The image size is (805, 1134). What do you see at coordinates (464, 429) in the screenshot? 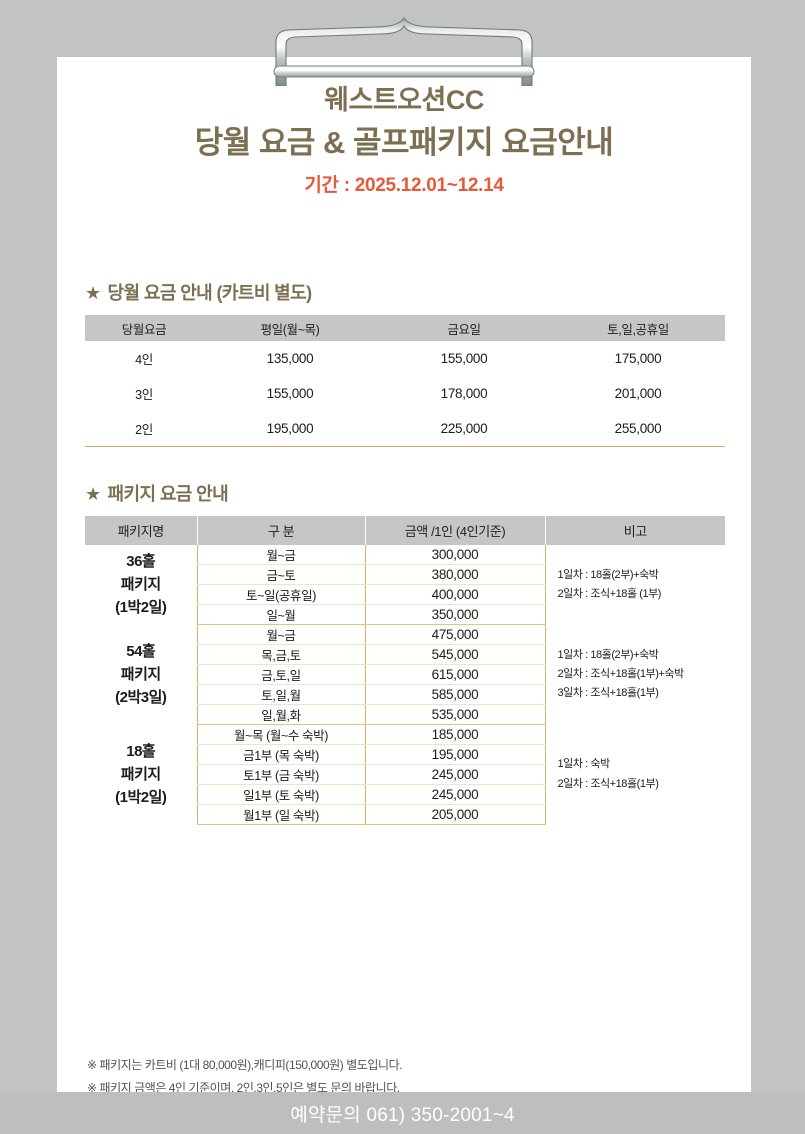
I see `cell-friday: 225,000` at bounding box center [464, 429].